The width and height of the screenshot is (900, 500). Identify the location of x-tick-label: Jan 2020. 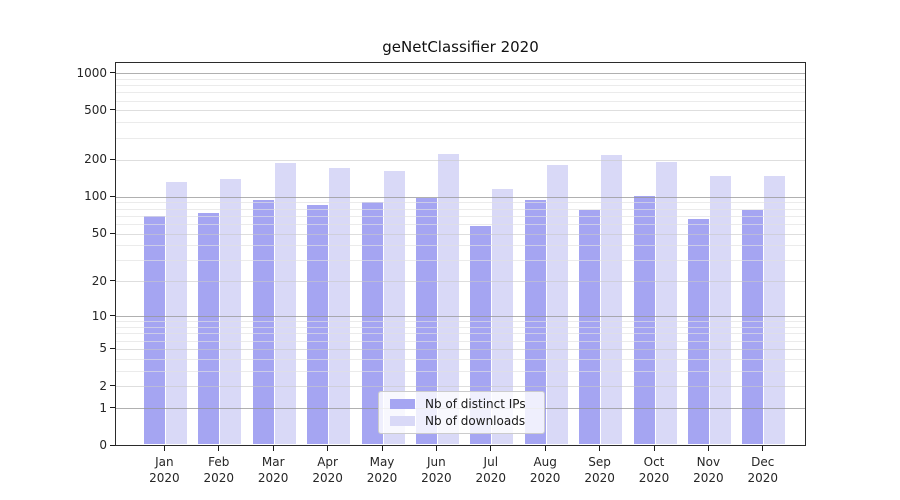
(164, 470).